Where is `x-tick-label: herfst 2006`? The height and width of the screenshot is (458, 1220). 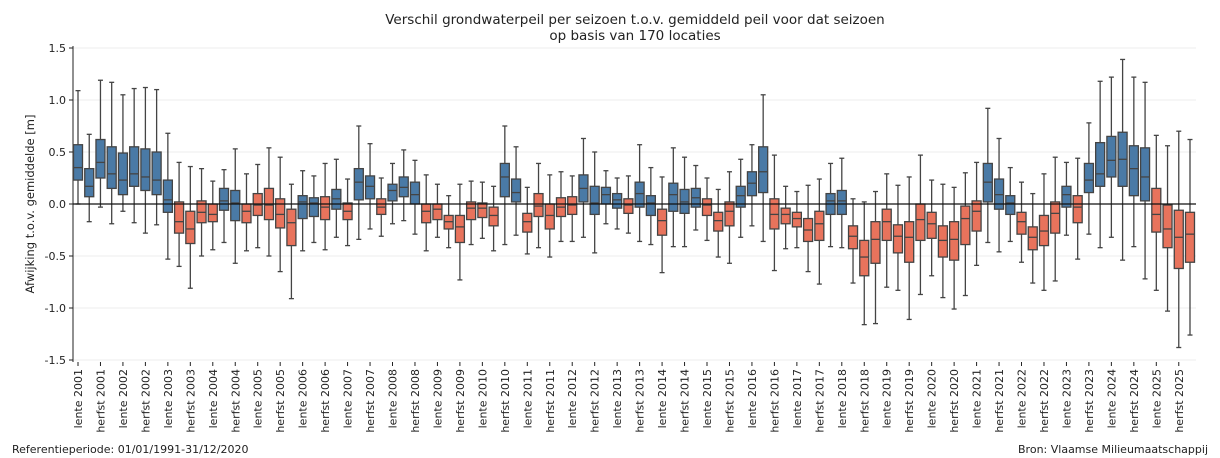
x-tick-label: herfst 2006 is located at coordinates (325, 401).